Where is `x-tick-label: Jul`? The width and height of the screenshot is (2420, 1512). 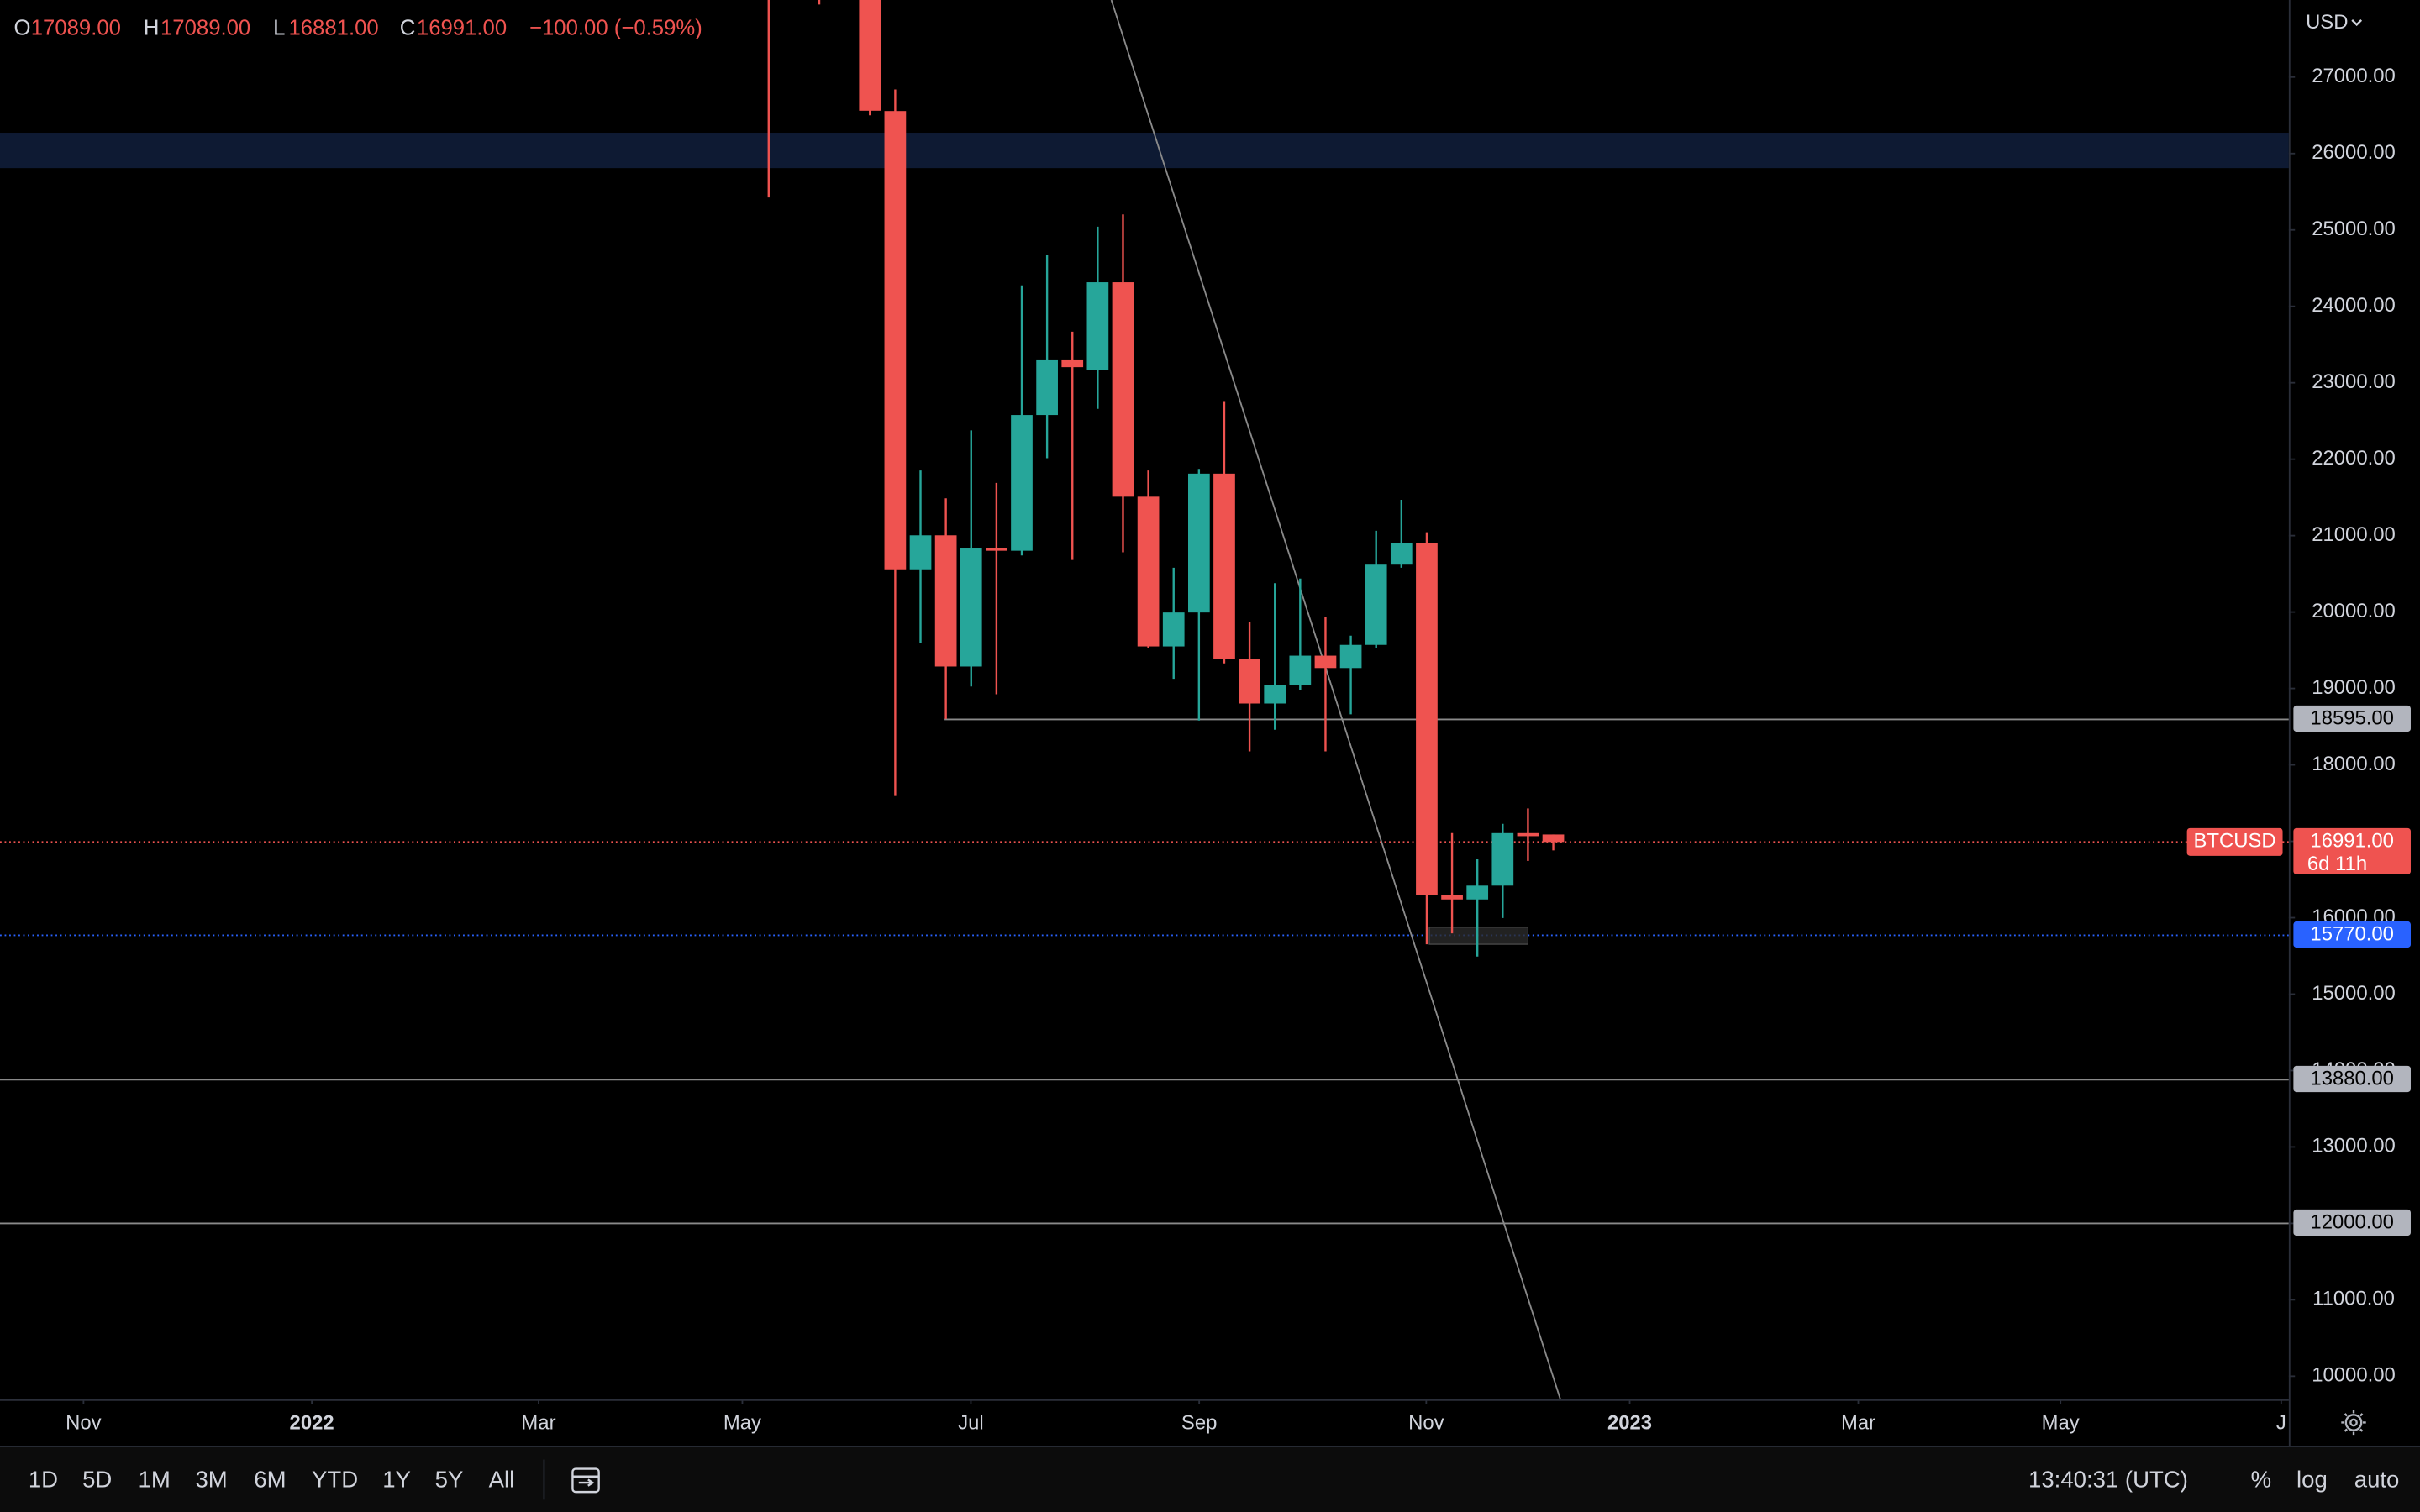 x-tick-label: Jul is located at coordinates (970, 1423).